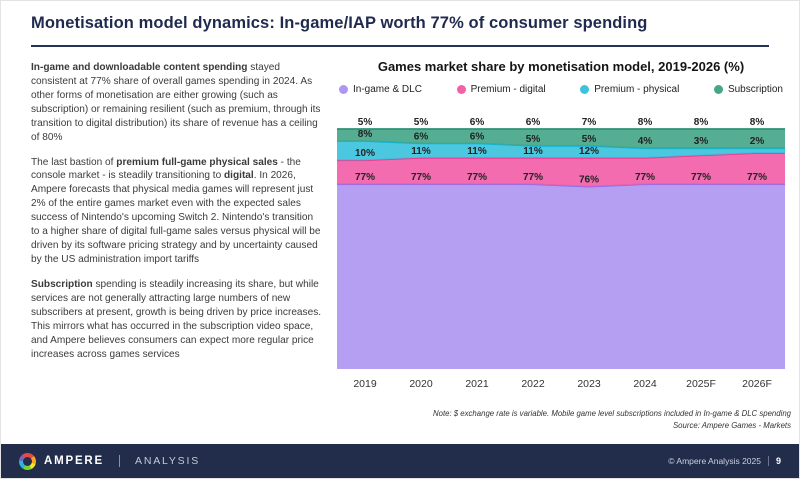  I want to click on x-axis-label: 2021, so click(477, 384).